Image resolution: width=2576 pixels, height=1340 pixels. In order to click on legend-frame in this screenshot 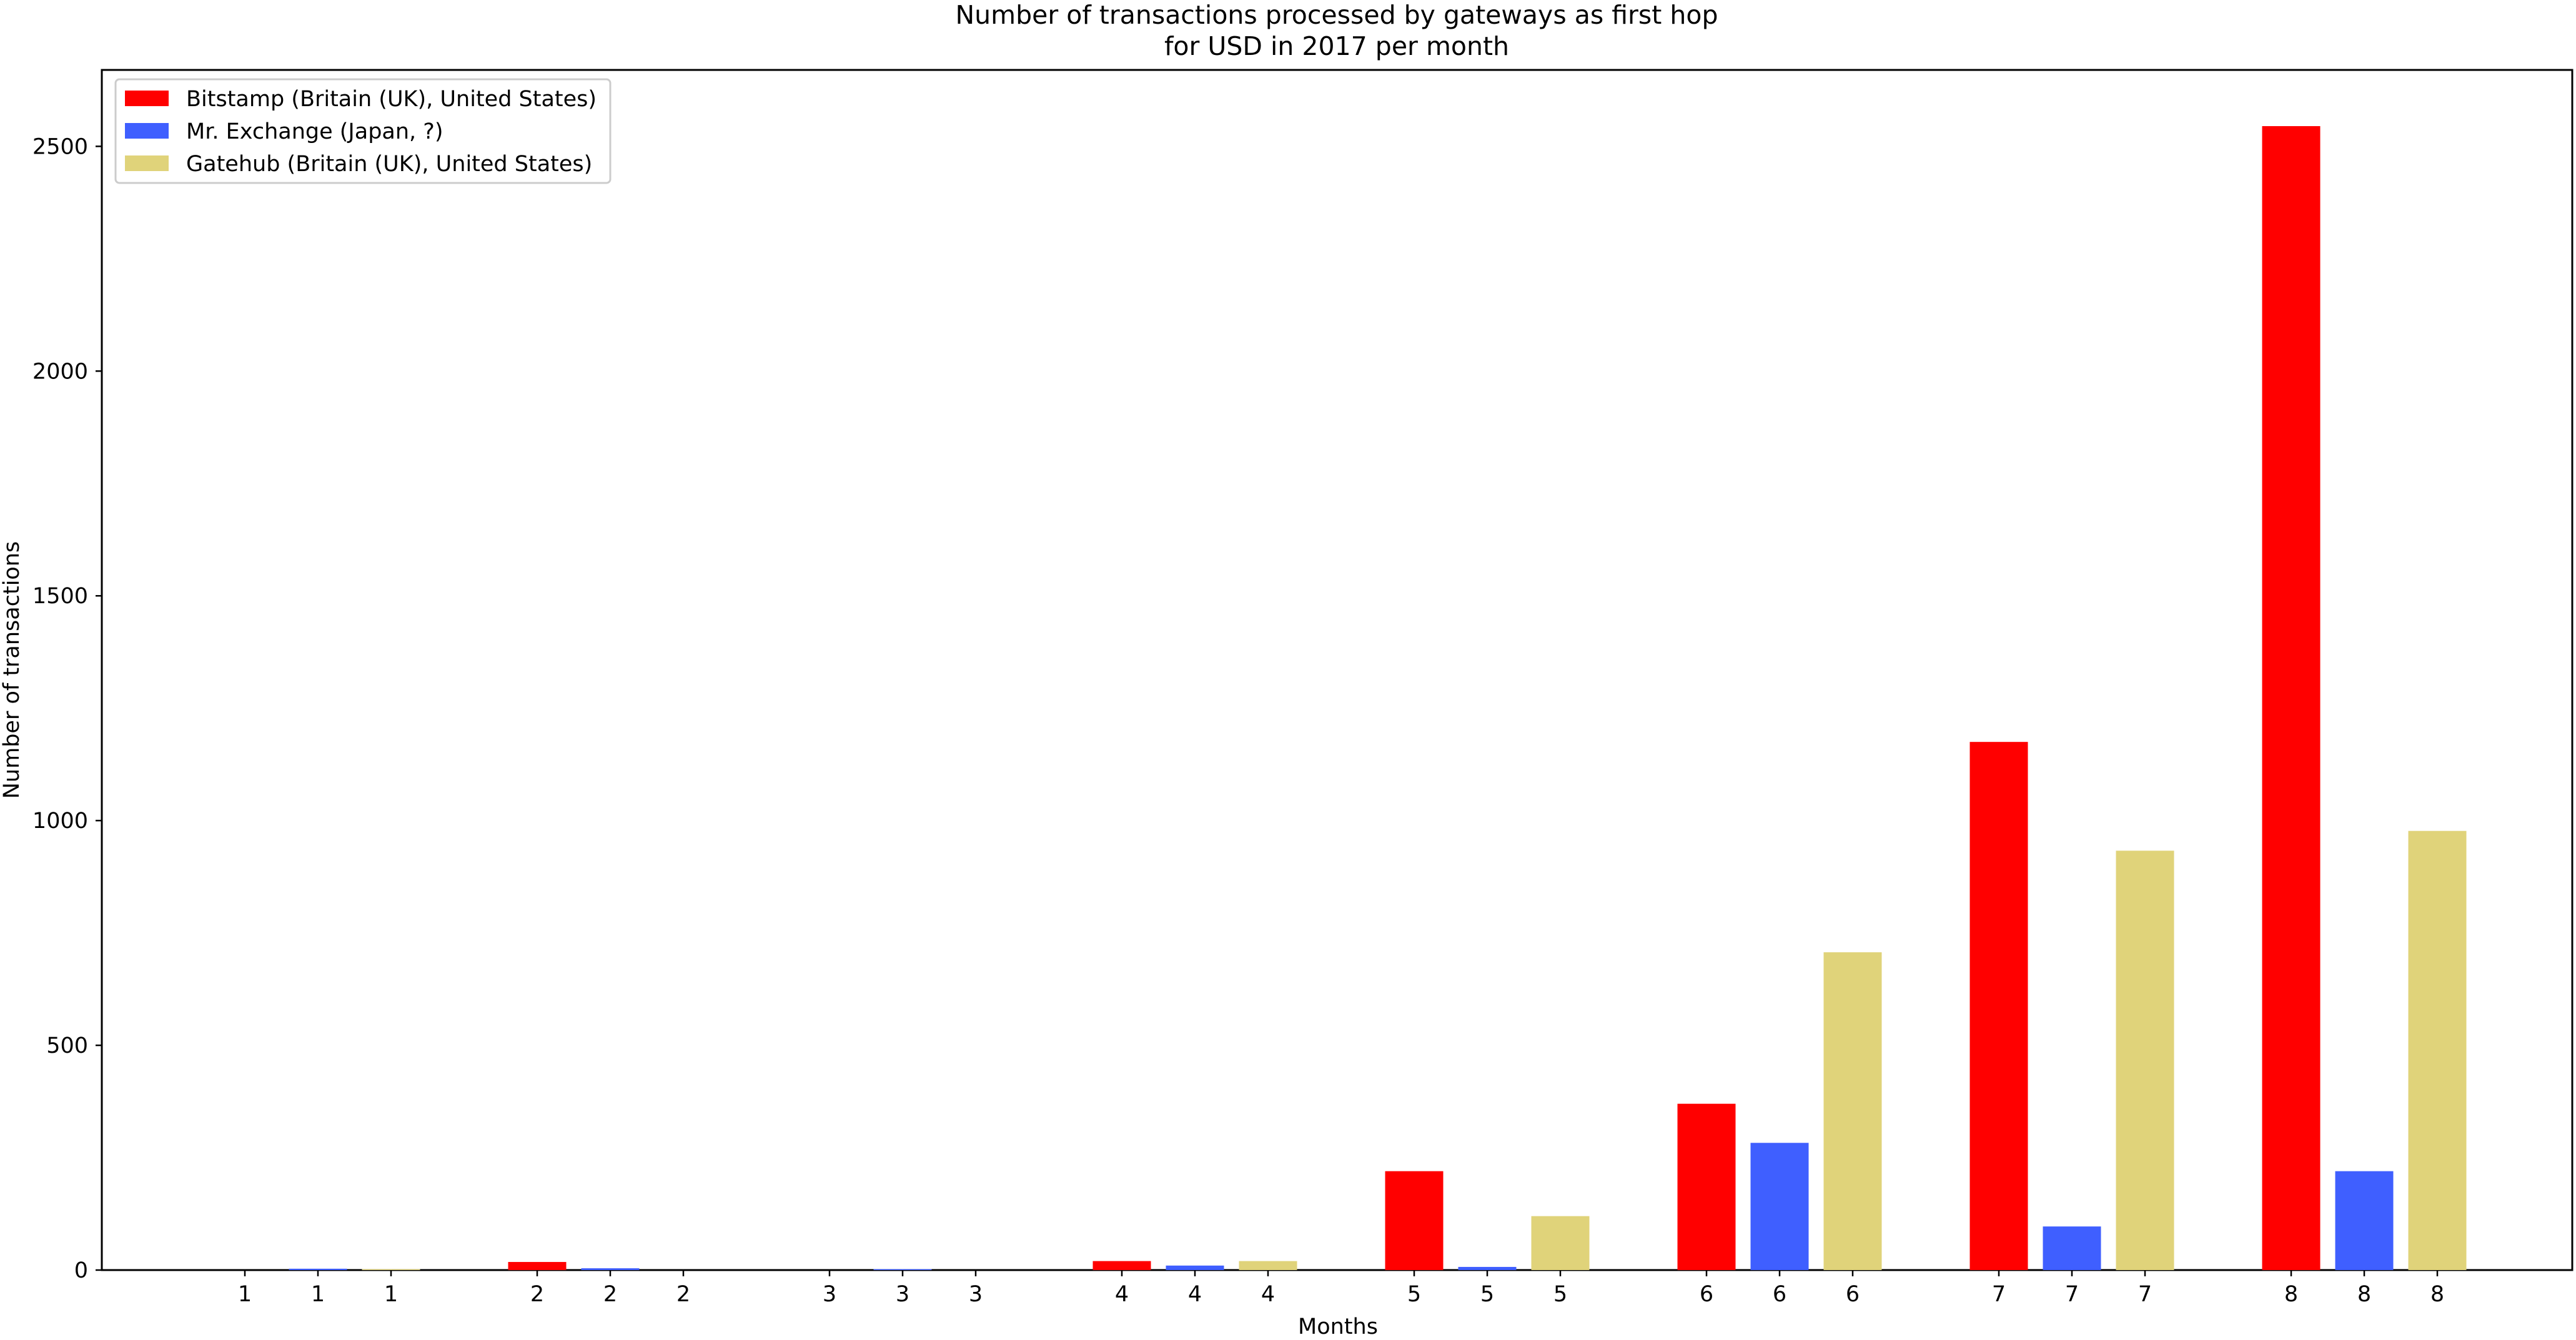, I will do `click(363, 131)`.